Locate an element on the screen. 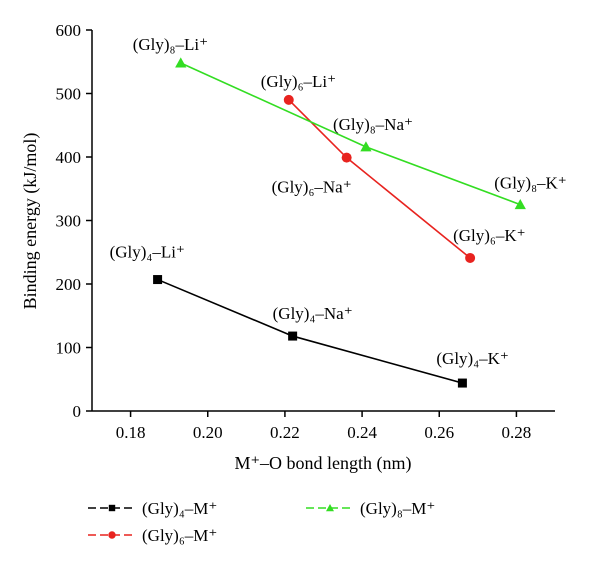  legend: (Gly)₄–M⁺ (Gly)₆–M⁺ (Gly)₈–M⁺ is located at coordinates (261, 522).